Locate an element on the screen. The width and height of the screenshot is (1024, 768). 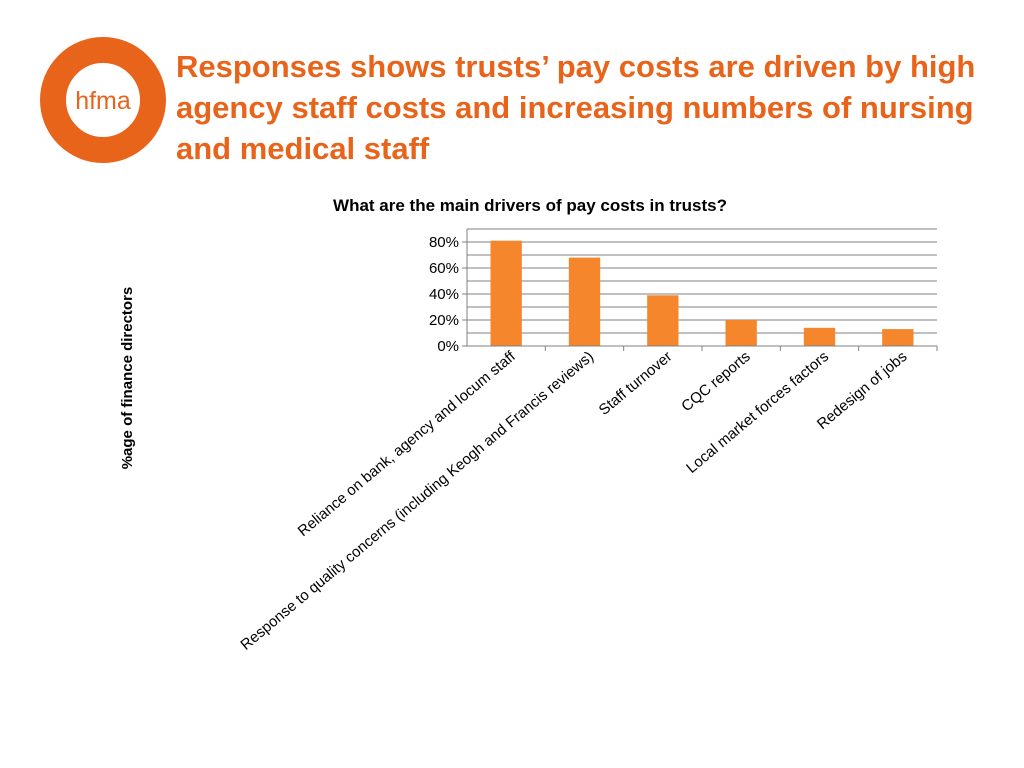
y-tick-label: 60% is located at coordinates (444, 268).